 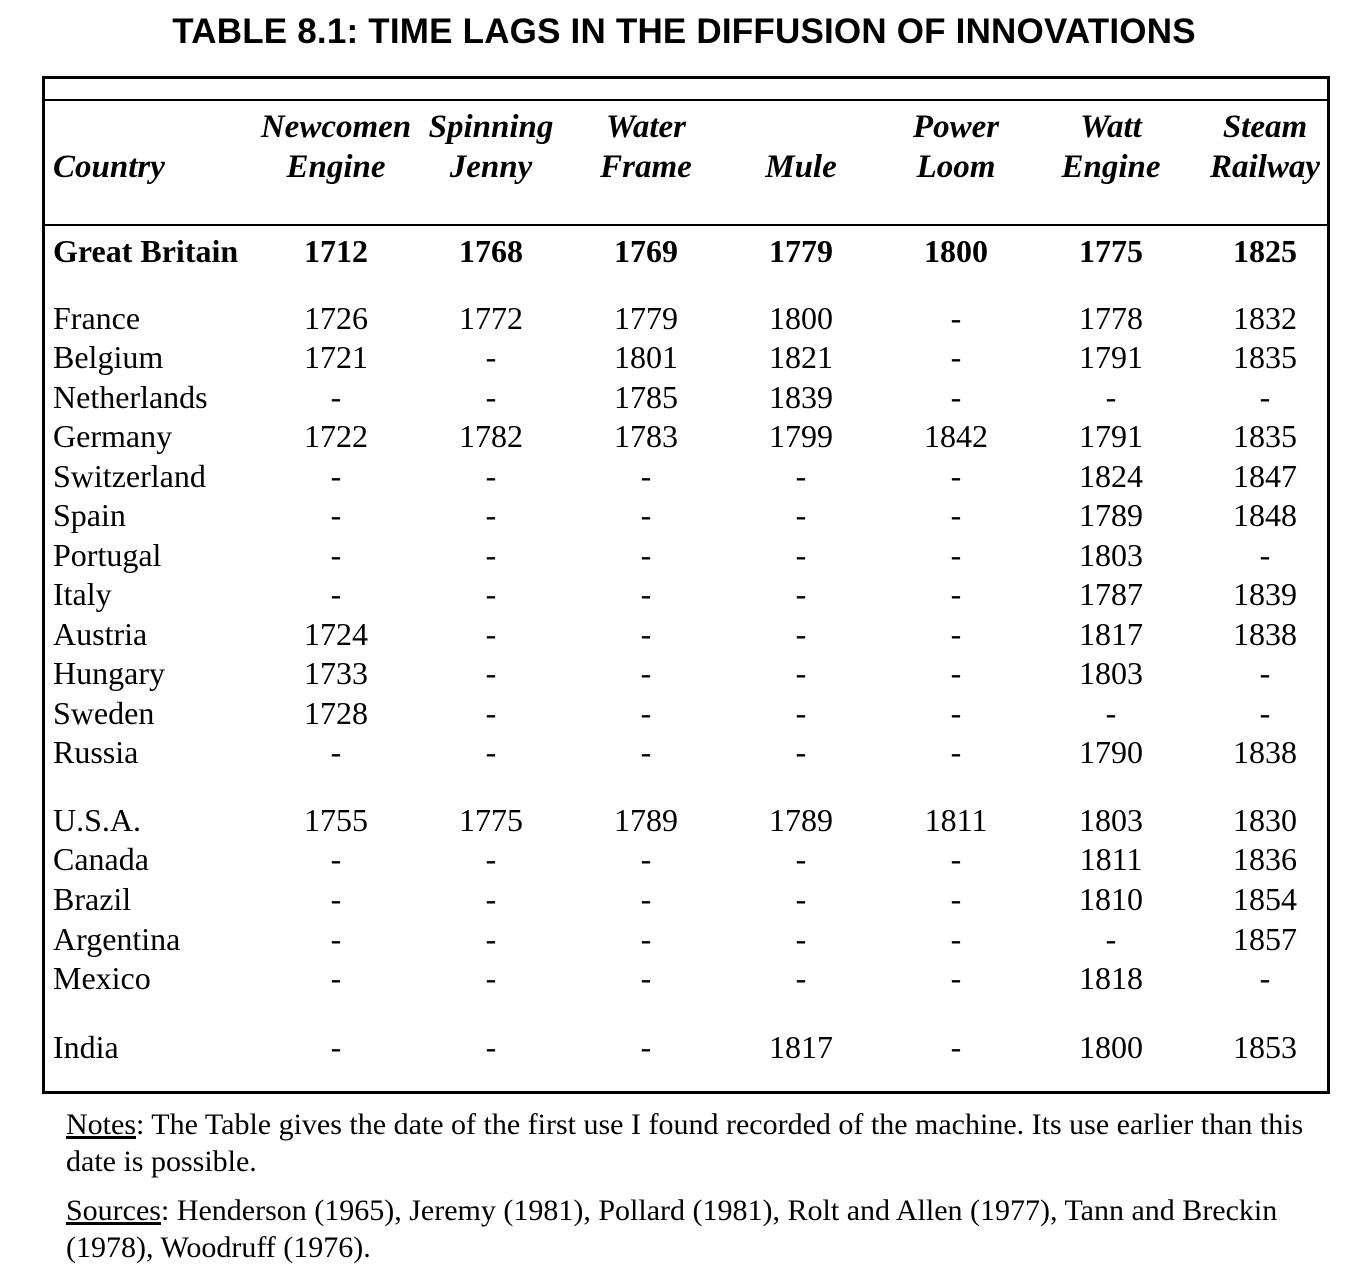 I want to click on country-cell: Argentina, so click(x=117, y=939).